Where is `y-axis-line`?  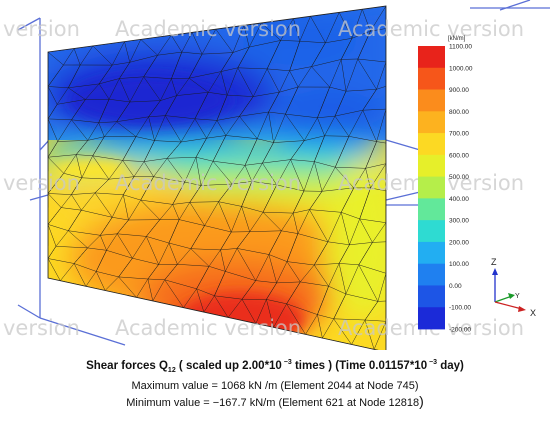 y-axis-line is located at coordinates (503, 299).